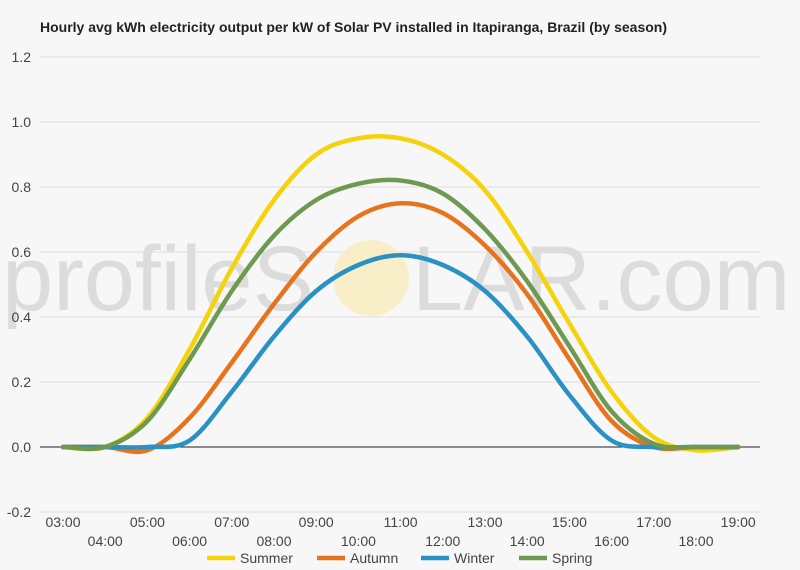 This screenshot has height=570, width=800. I want to click on x-tick-label: 05:00, so click(147, 522).